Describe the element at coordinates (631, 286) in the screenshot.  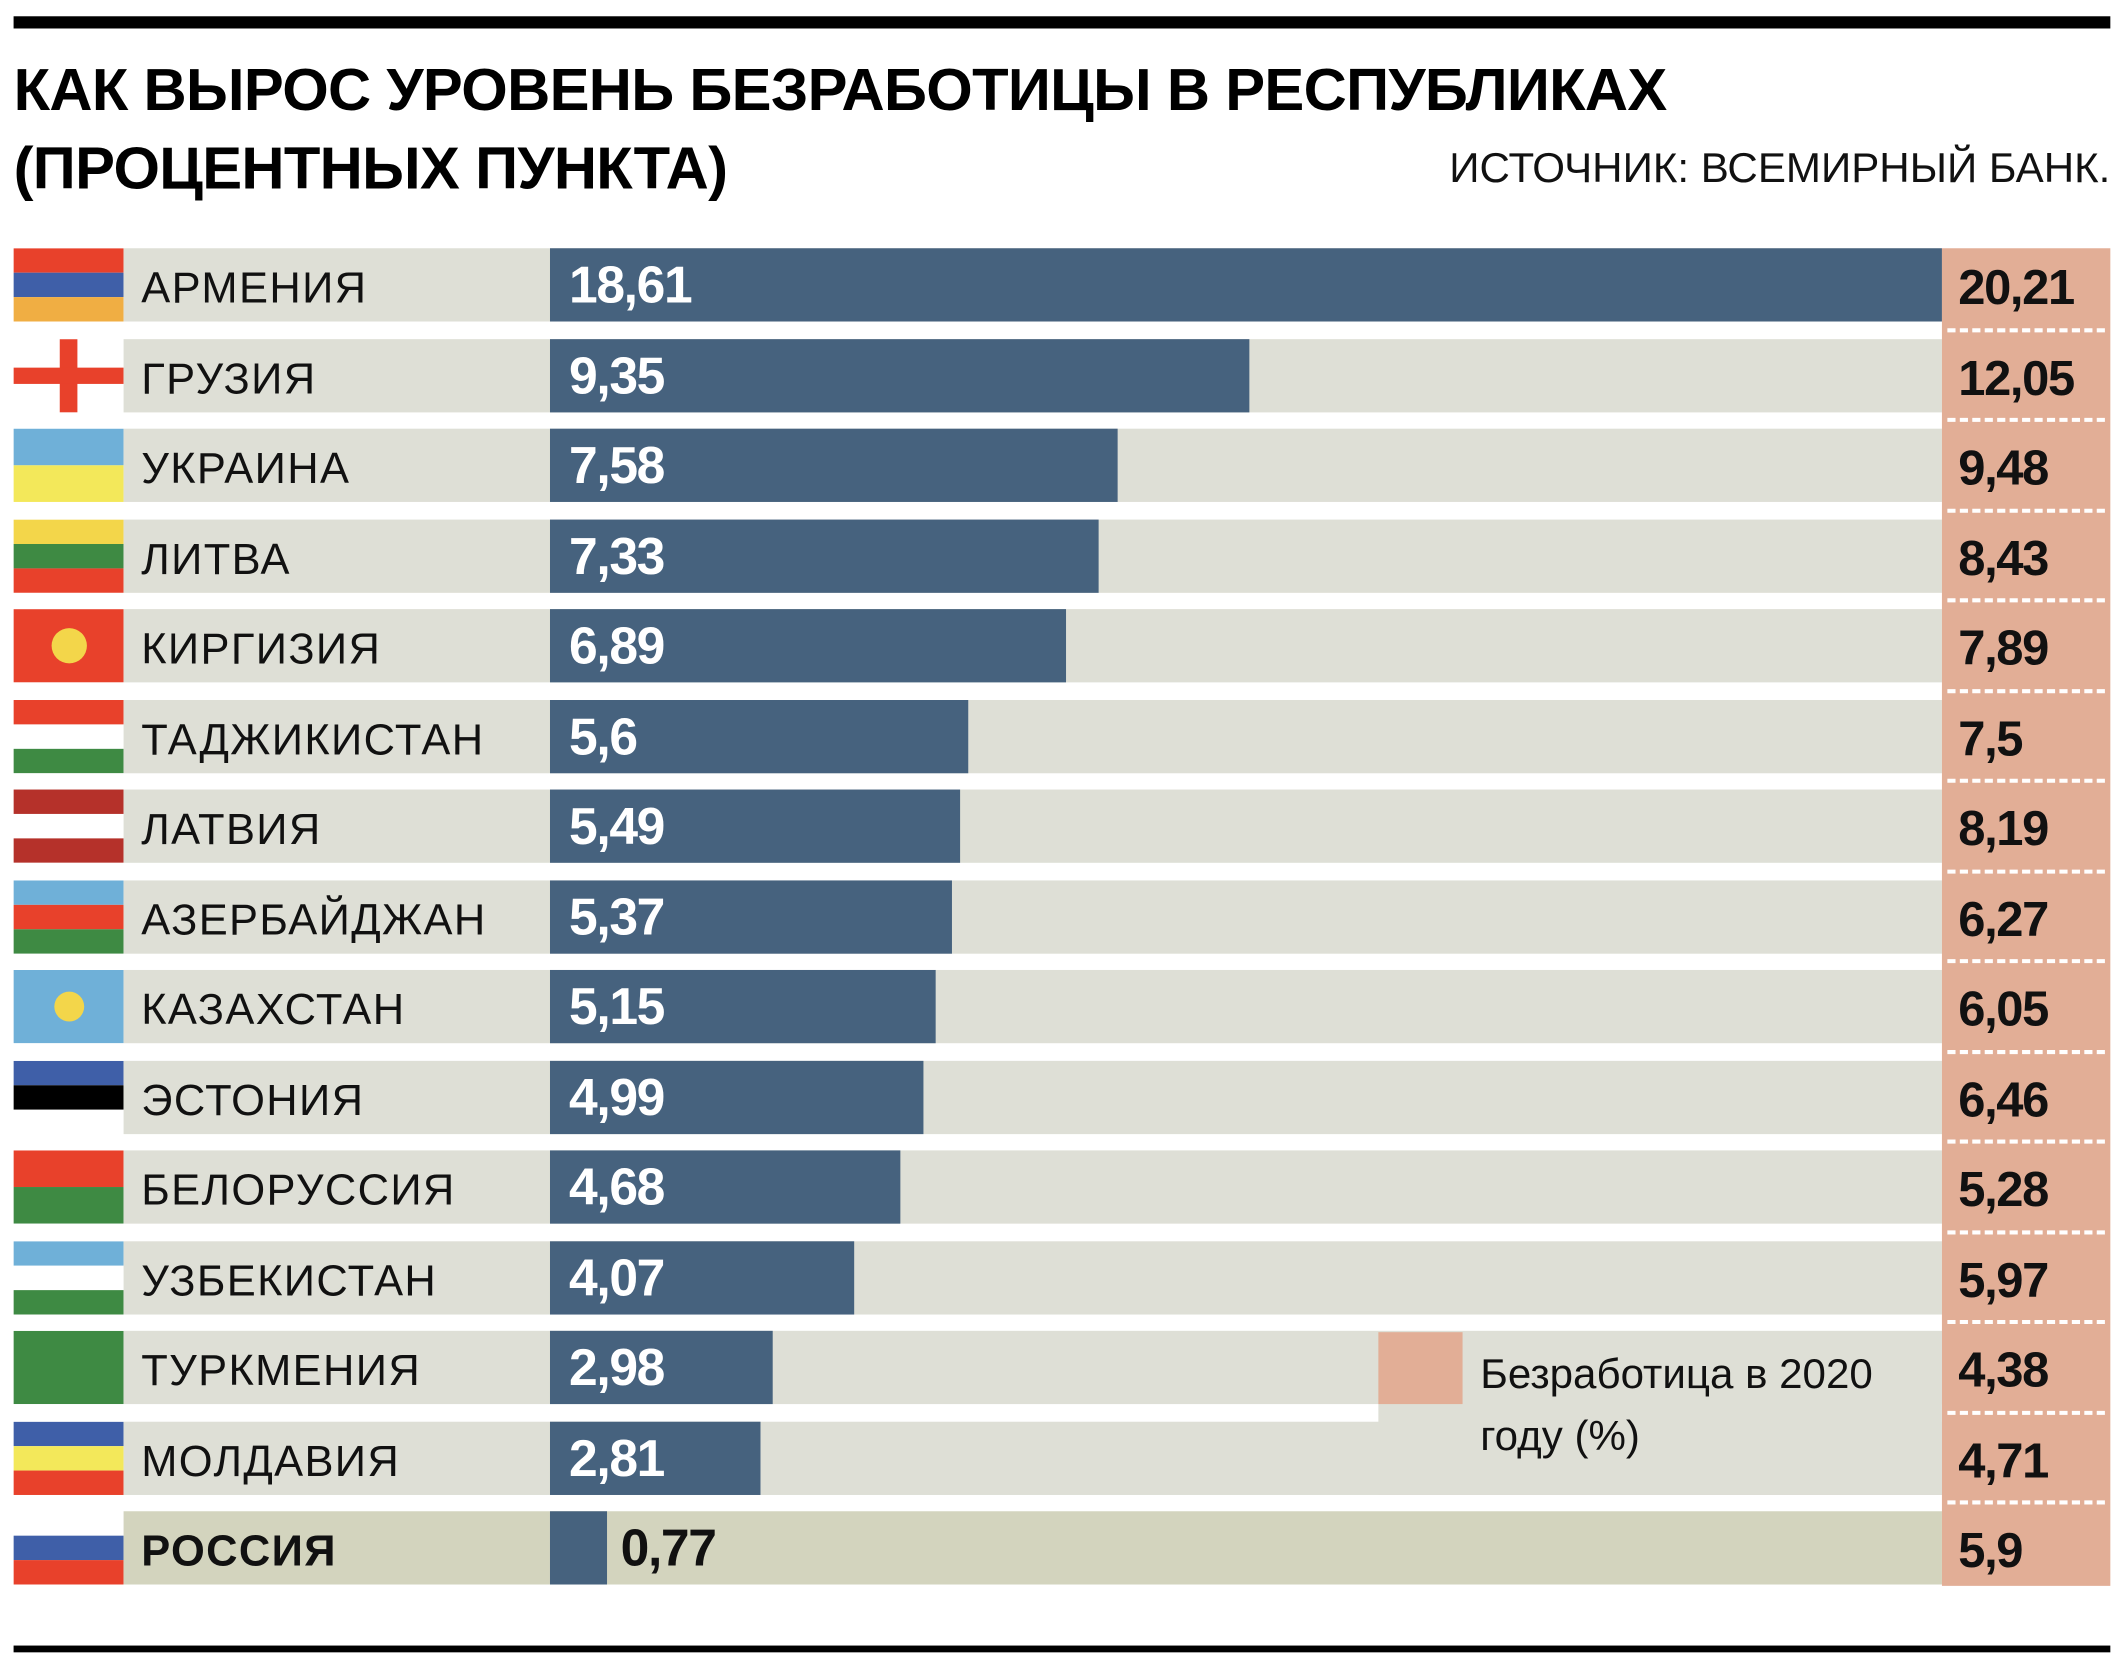
I see `bar-value-label: 18,61` at that location.